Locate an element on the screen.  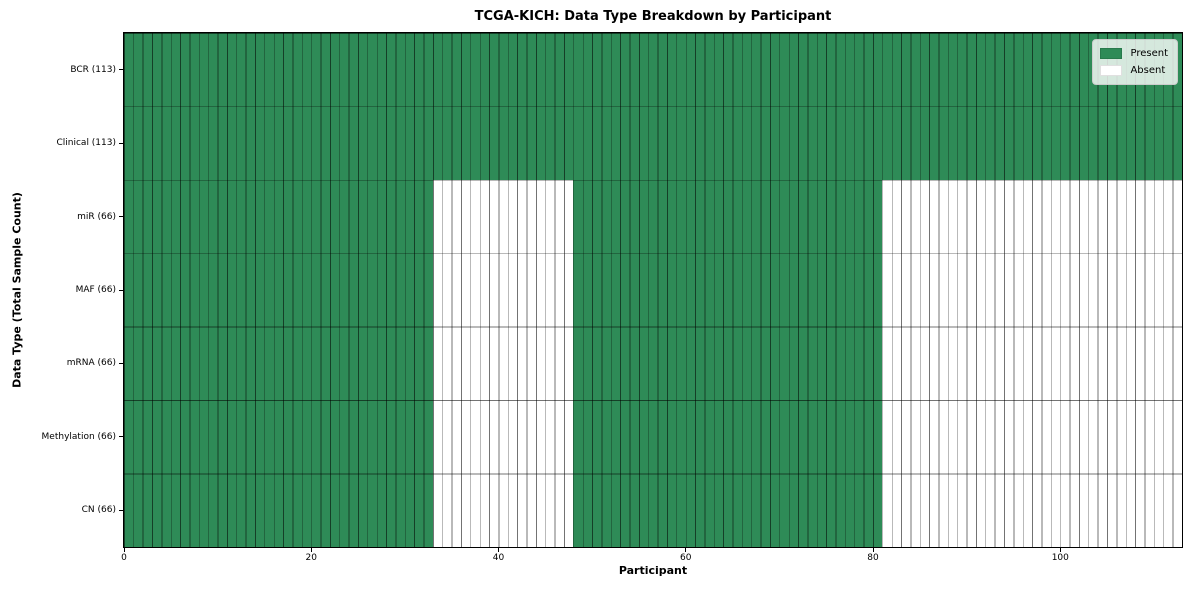
legend-swatch-present is located at coordinates (1111, 53).